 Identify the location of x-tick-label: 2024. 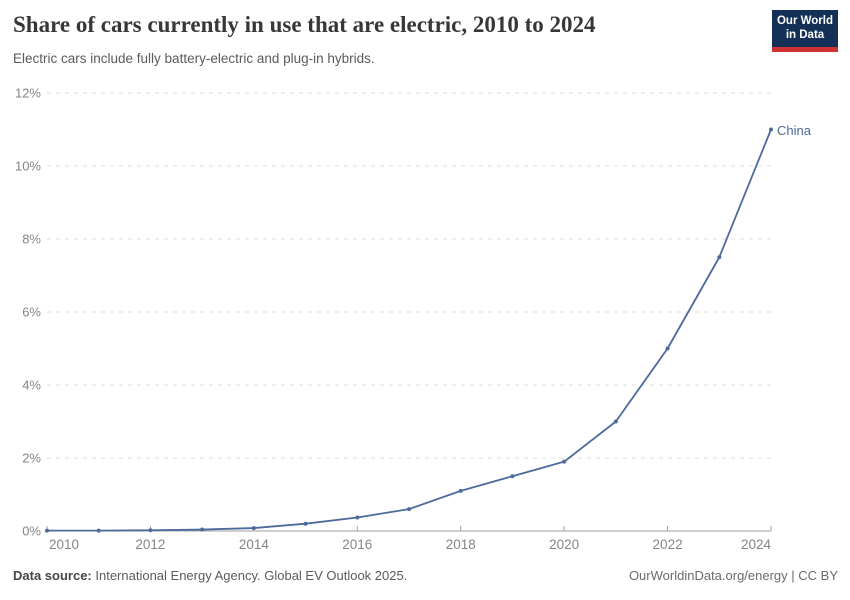
(756, 544).